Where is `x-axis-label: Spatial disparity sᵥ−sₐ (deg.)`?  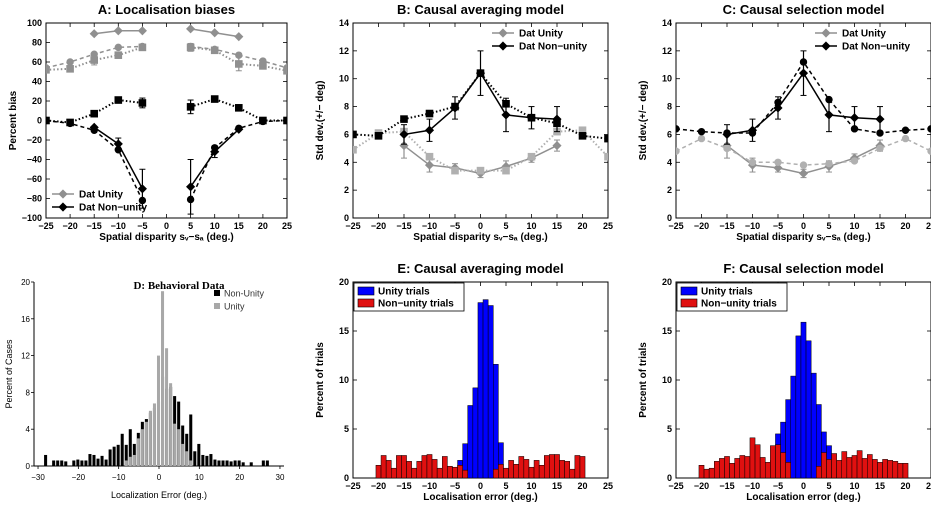 x-axis-label: Spatial disparity sᵥ−sₐ (deg.) is located at coordinates (480, 237).